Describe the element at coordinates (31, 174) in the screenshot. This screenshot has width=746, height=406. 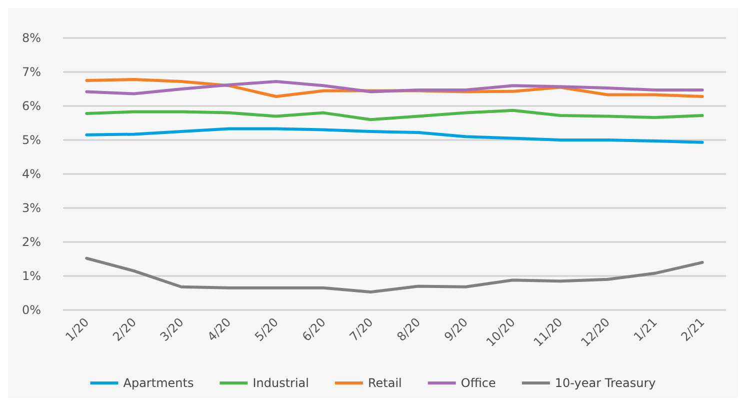
I see `y-tick-label: 4%` at that location.